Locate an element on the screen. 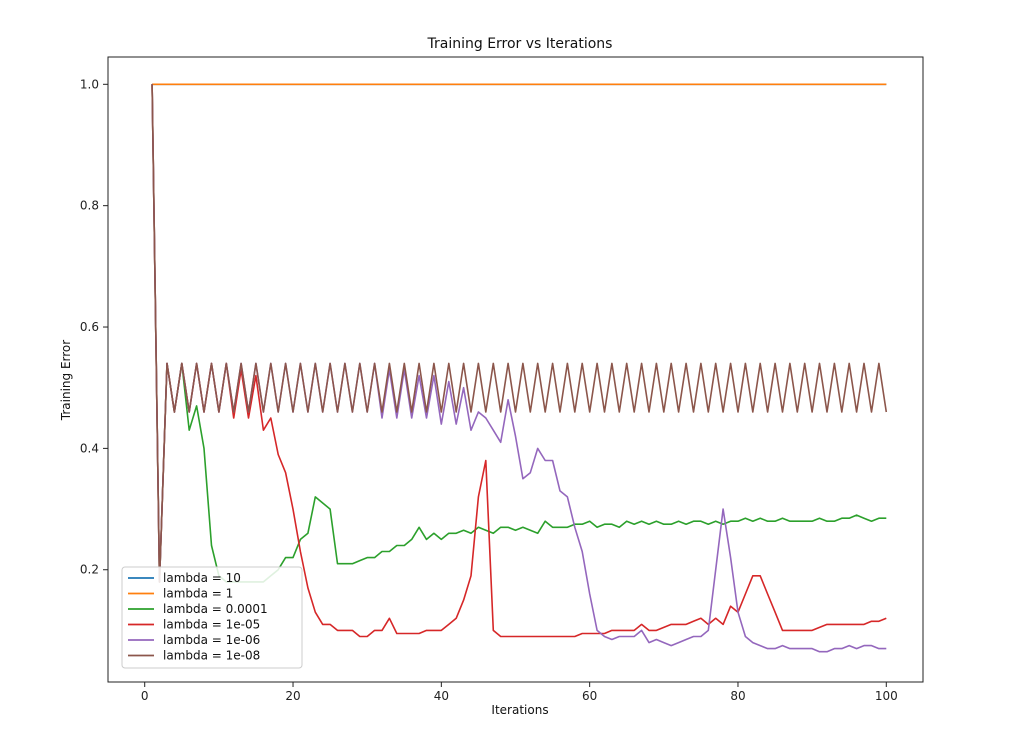 This screenshot has height=748, width=1028. x-axis-label: Iterations is located at coordinates (519, 710).